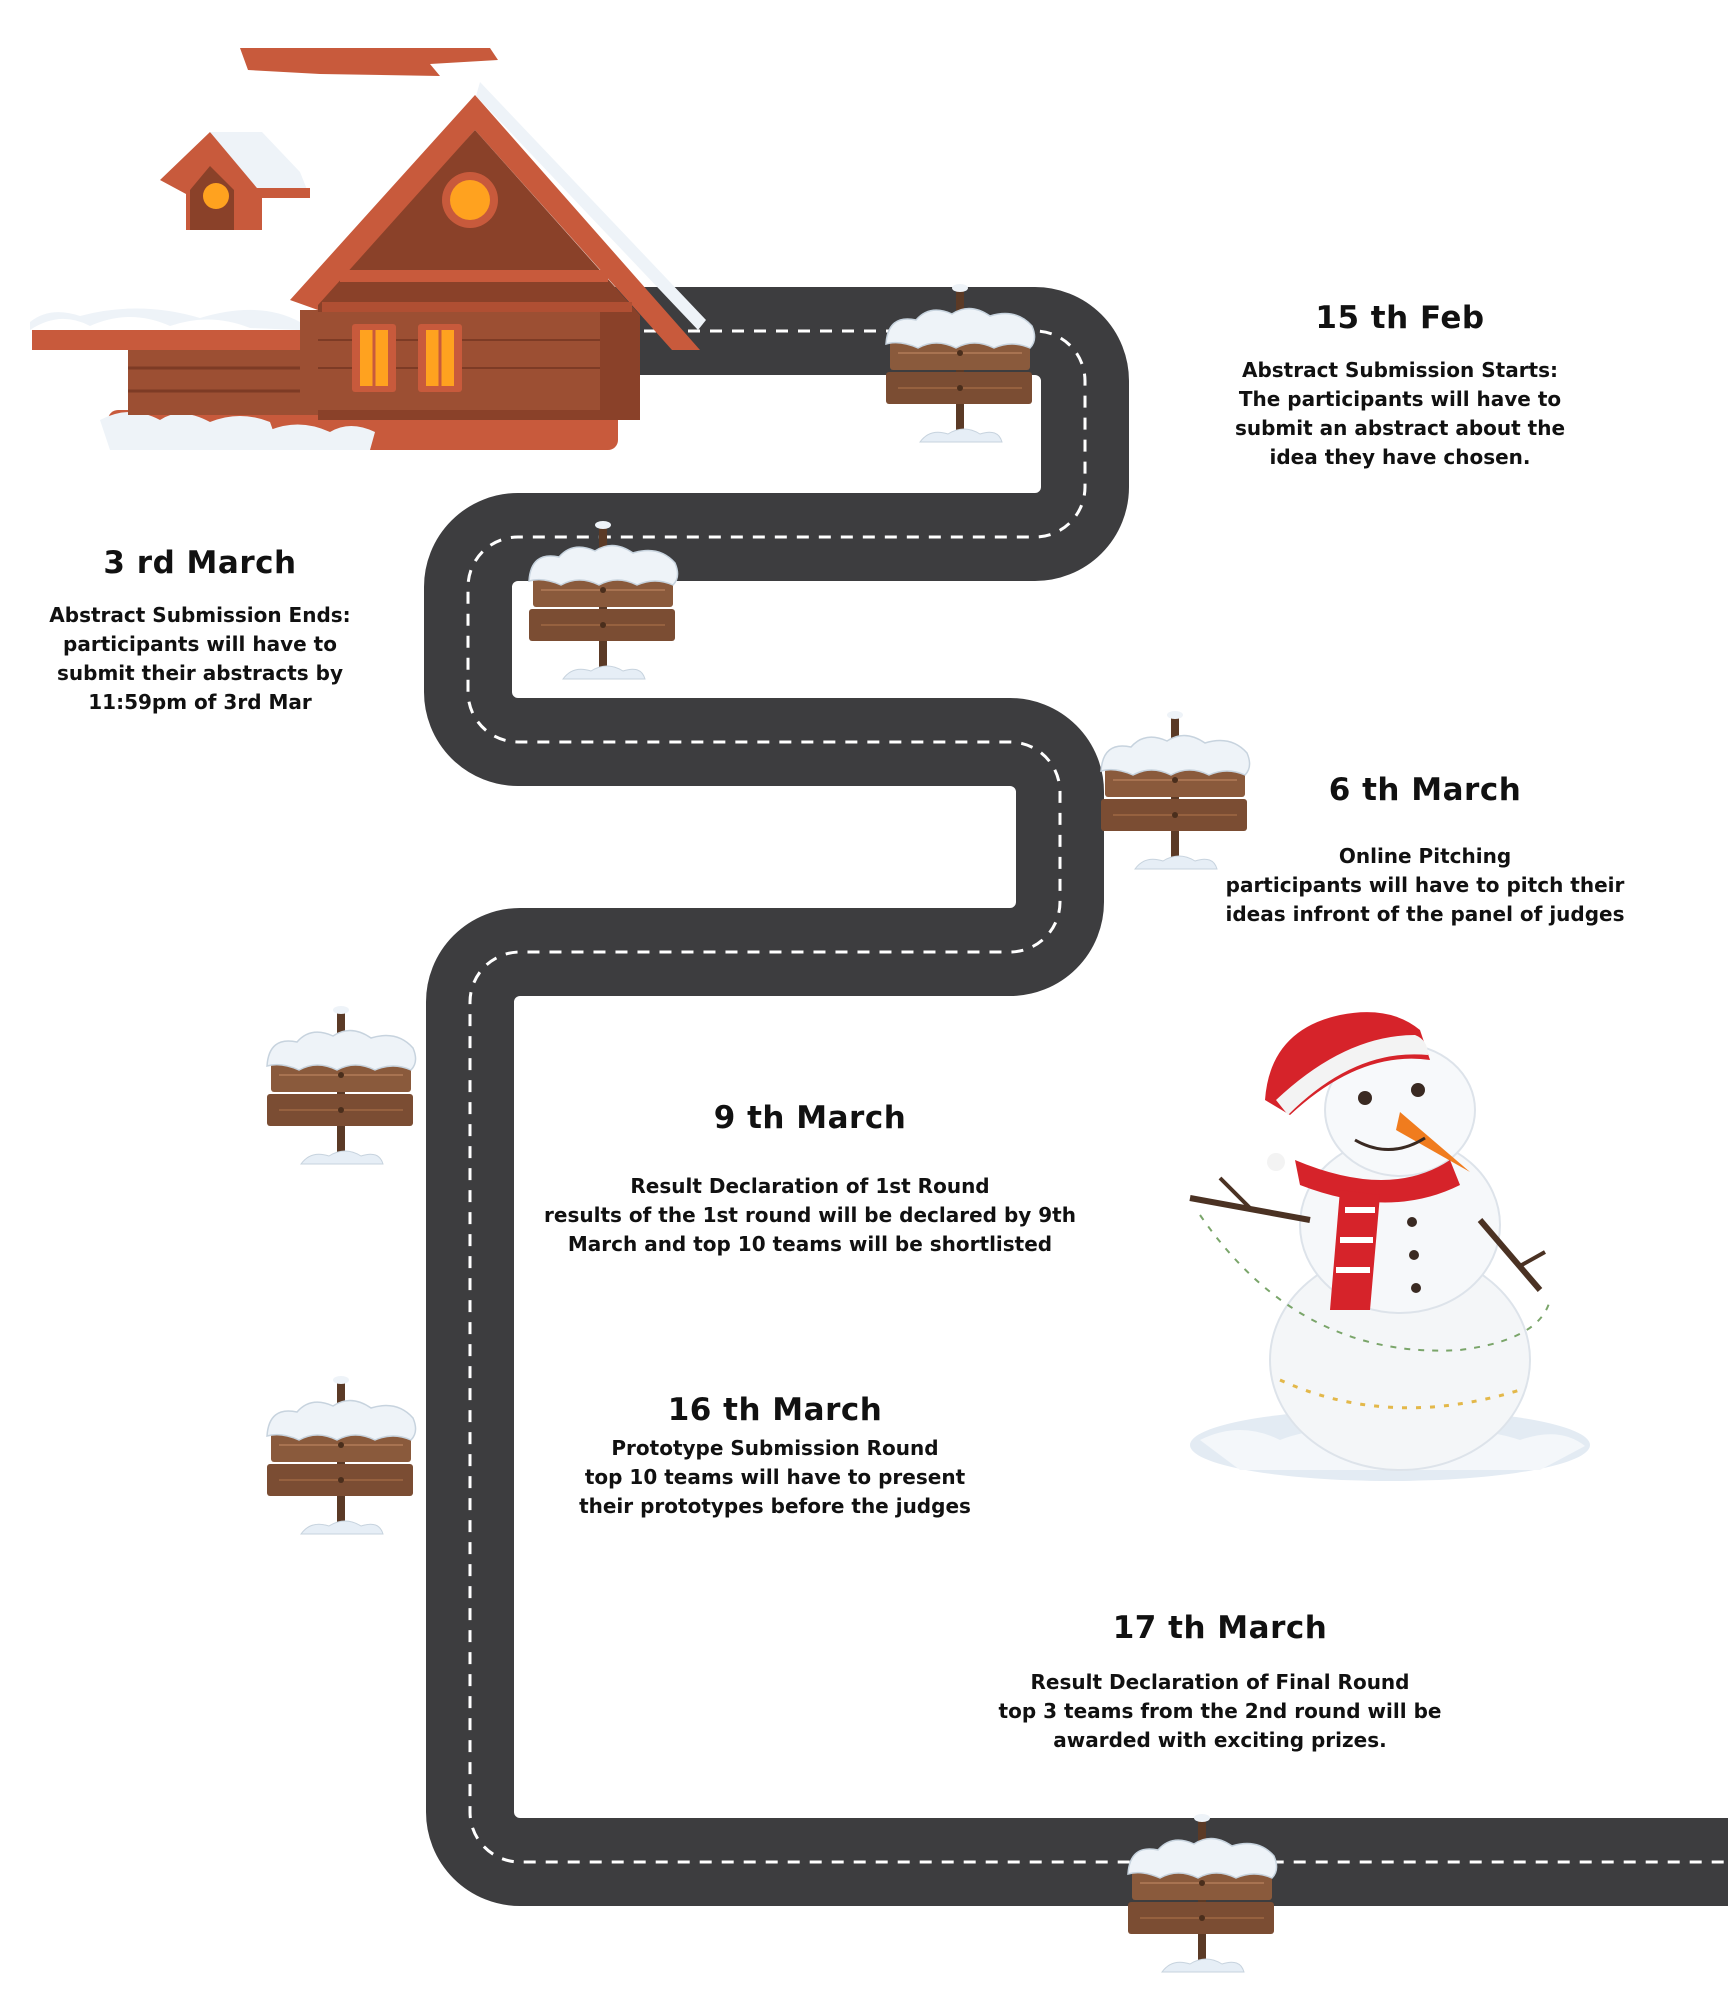 The width and height of the screenshot is (1728, 1997). Describe the element at coordinates (810, 1186) in the screenshot. I see `event-title: Result Declaration of 1st Round` at that location.